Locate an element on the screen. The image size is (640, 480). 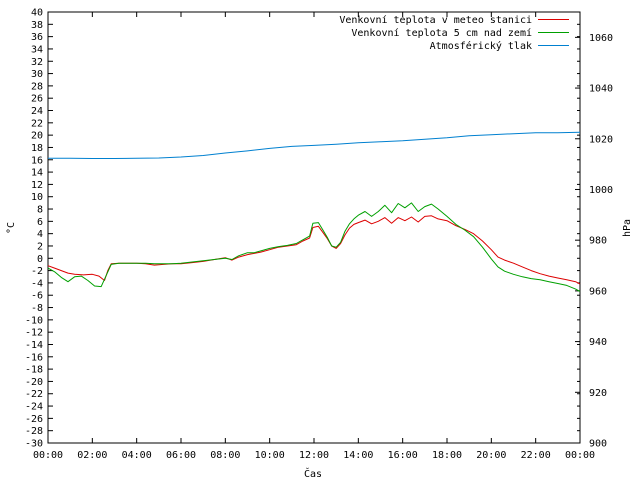
x-tick-label: 18:00 is located at coordinates (447, 455).